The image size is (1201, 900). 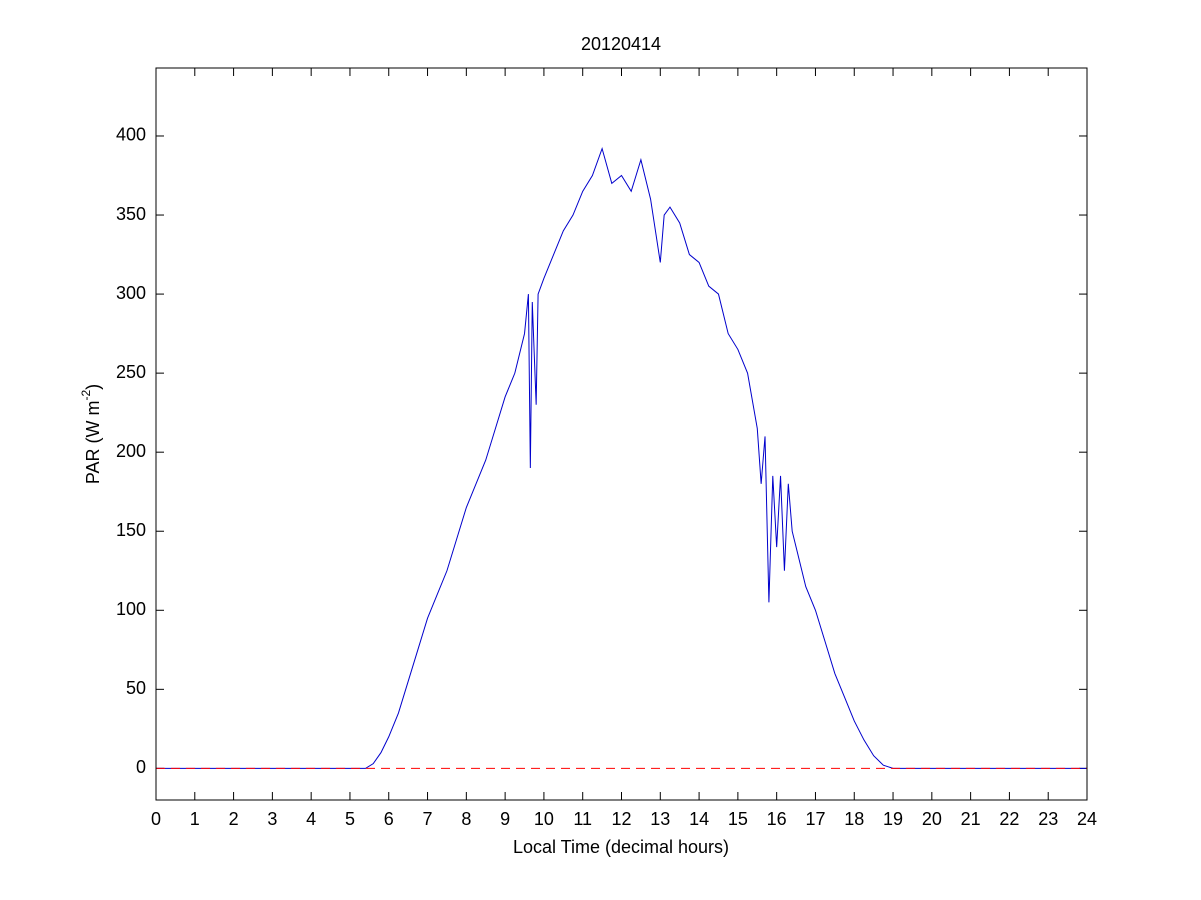 What do you see at coordinates (621, 847) in the screenshot?
I see `x-axis-label: Local Time (decimal hours)` at bounding box center [621, 847].